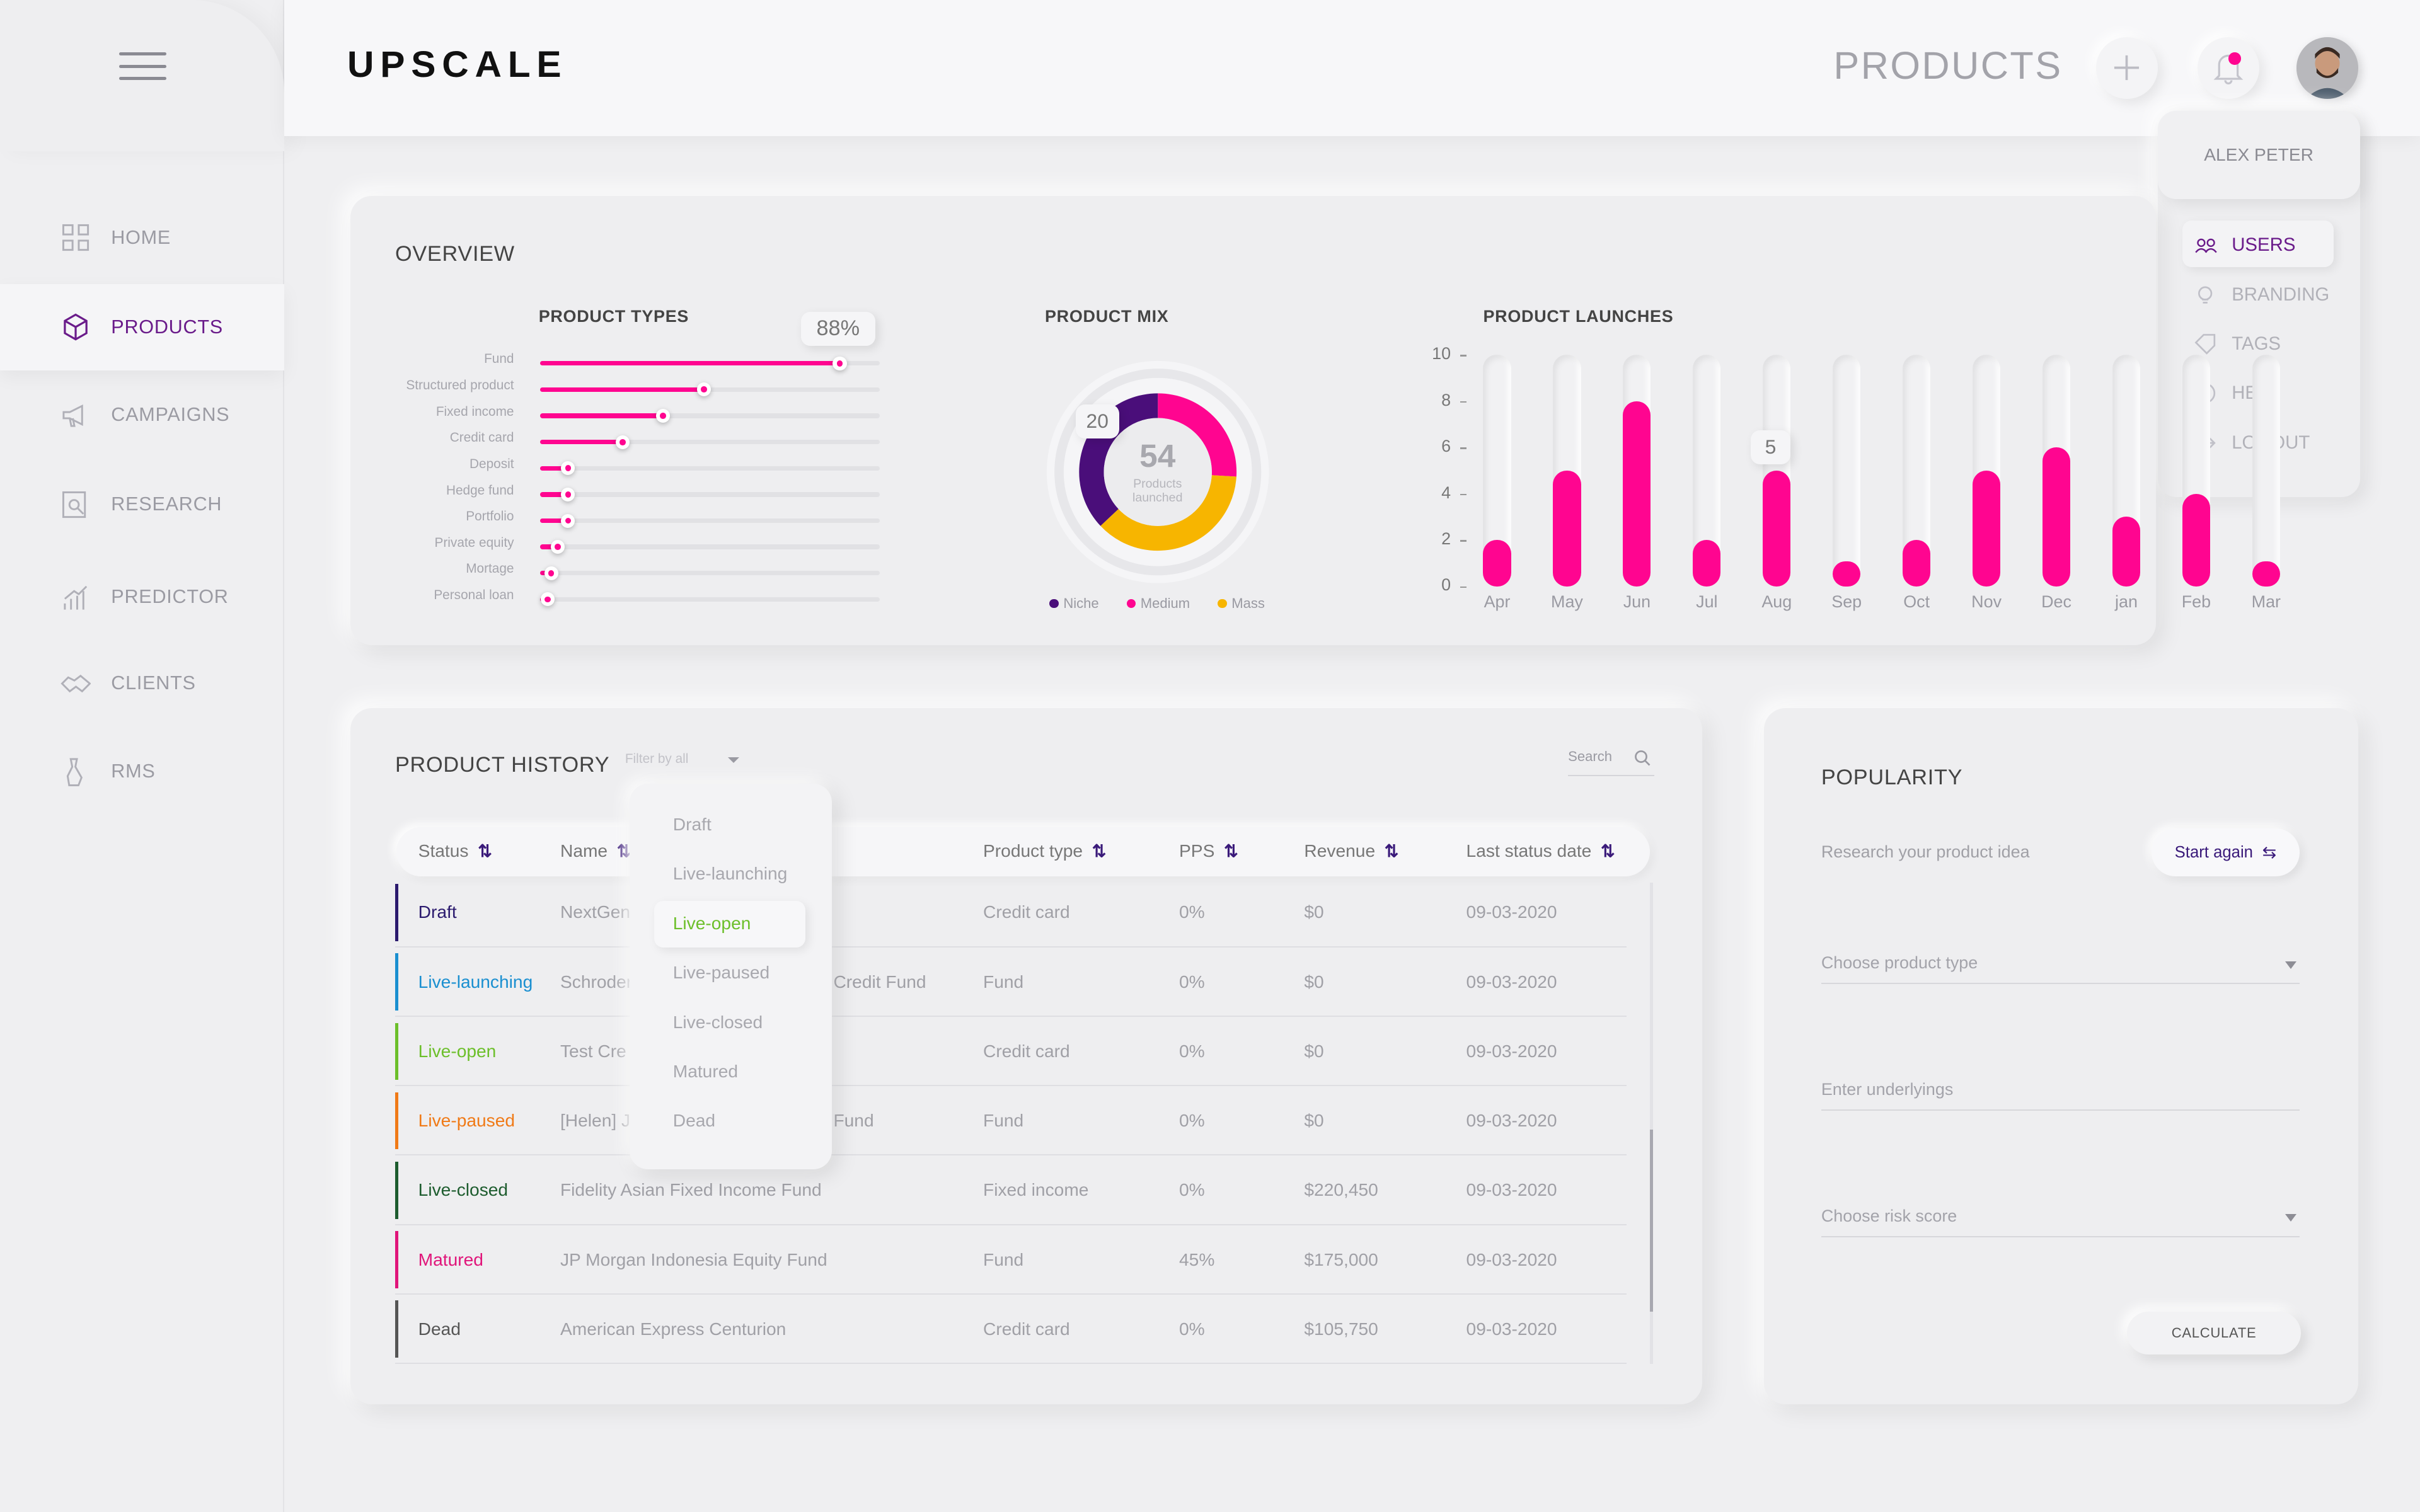  Describe the element at coordinates (2196, 540) in the screenshot. I see `bar-feb` at that location.